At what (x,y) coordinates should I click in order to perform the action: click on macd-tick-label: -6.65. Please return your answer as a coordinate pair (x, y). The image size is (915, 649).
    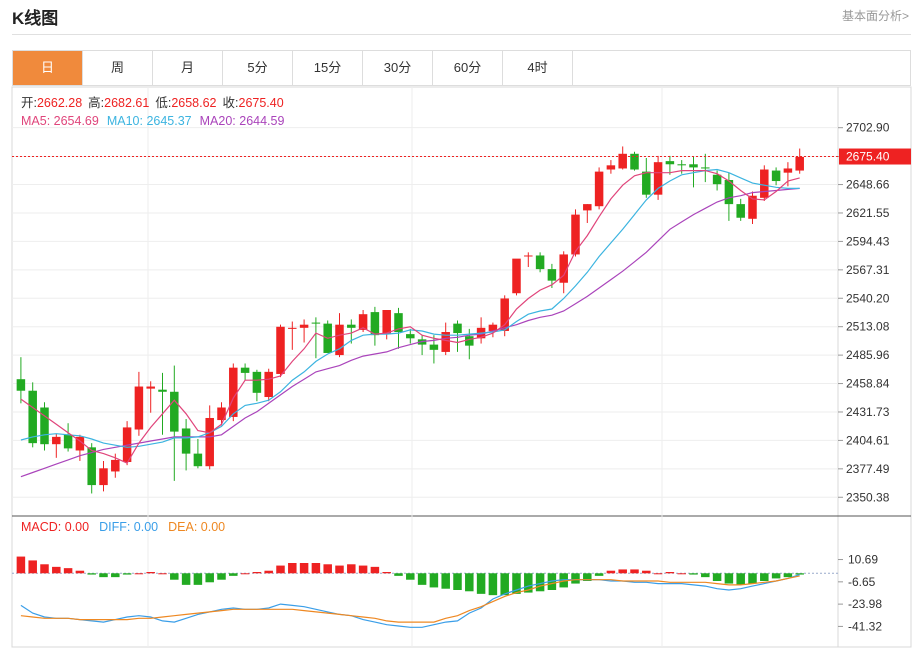
    Looking at the image, I should click on (862, 582).